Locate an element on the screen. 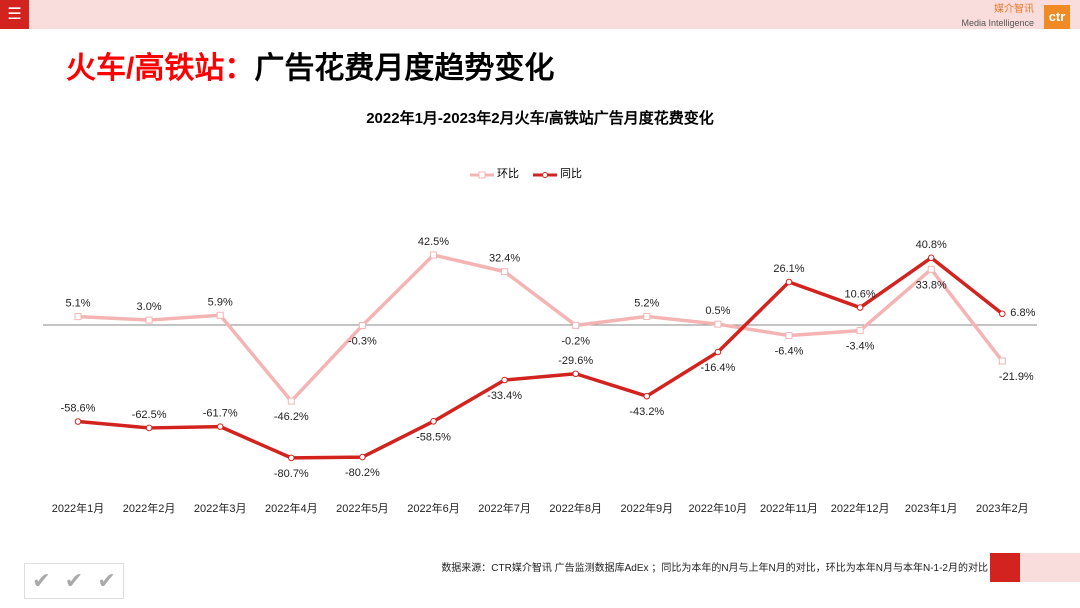 The height and width of the screenshot is (608, 1080). data-label: 5.2% is located at coordinates (646, 303).